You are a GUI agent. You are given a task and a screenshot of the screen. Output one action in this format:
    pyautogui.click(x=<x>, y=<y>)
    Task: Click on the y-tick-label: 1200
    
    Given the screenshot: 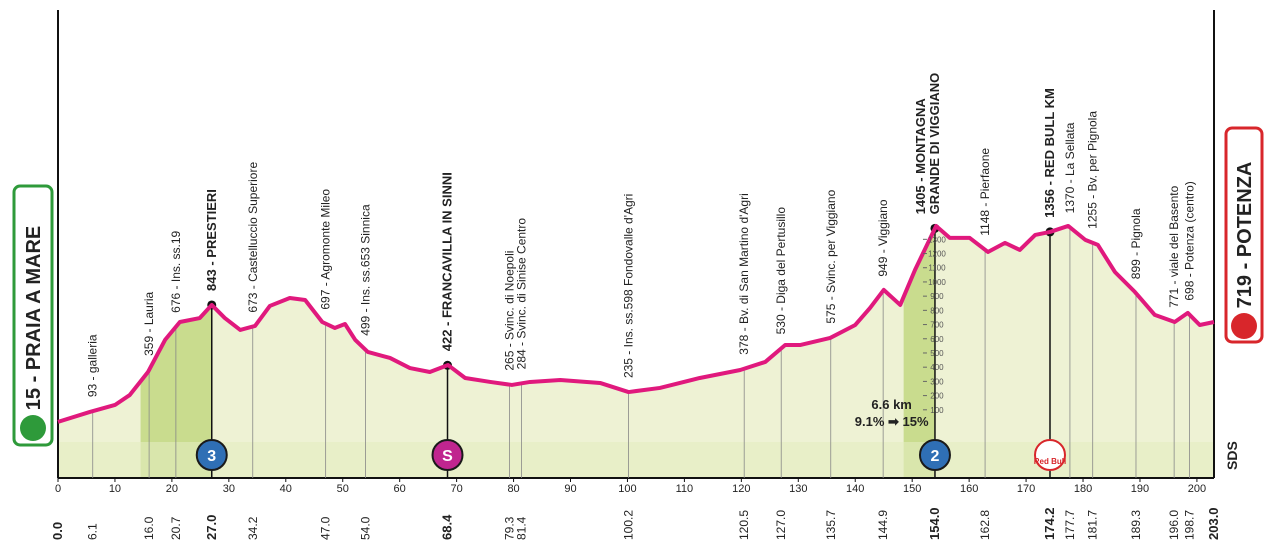 What is the action you would take?
    pyautogui.click(x=937, y=254)
    